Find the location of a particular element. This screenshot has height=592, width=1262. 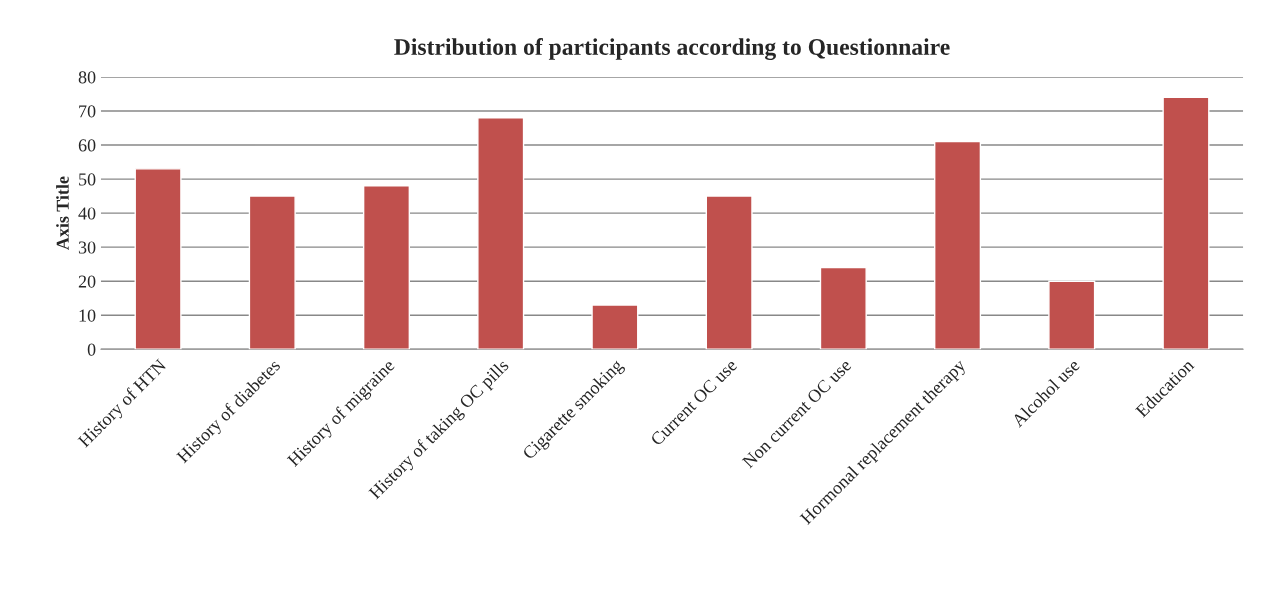

y-tick-label: 80 is located at coordinates (87, 77).